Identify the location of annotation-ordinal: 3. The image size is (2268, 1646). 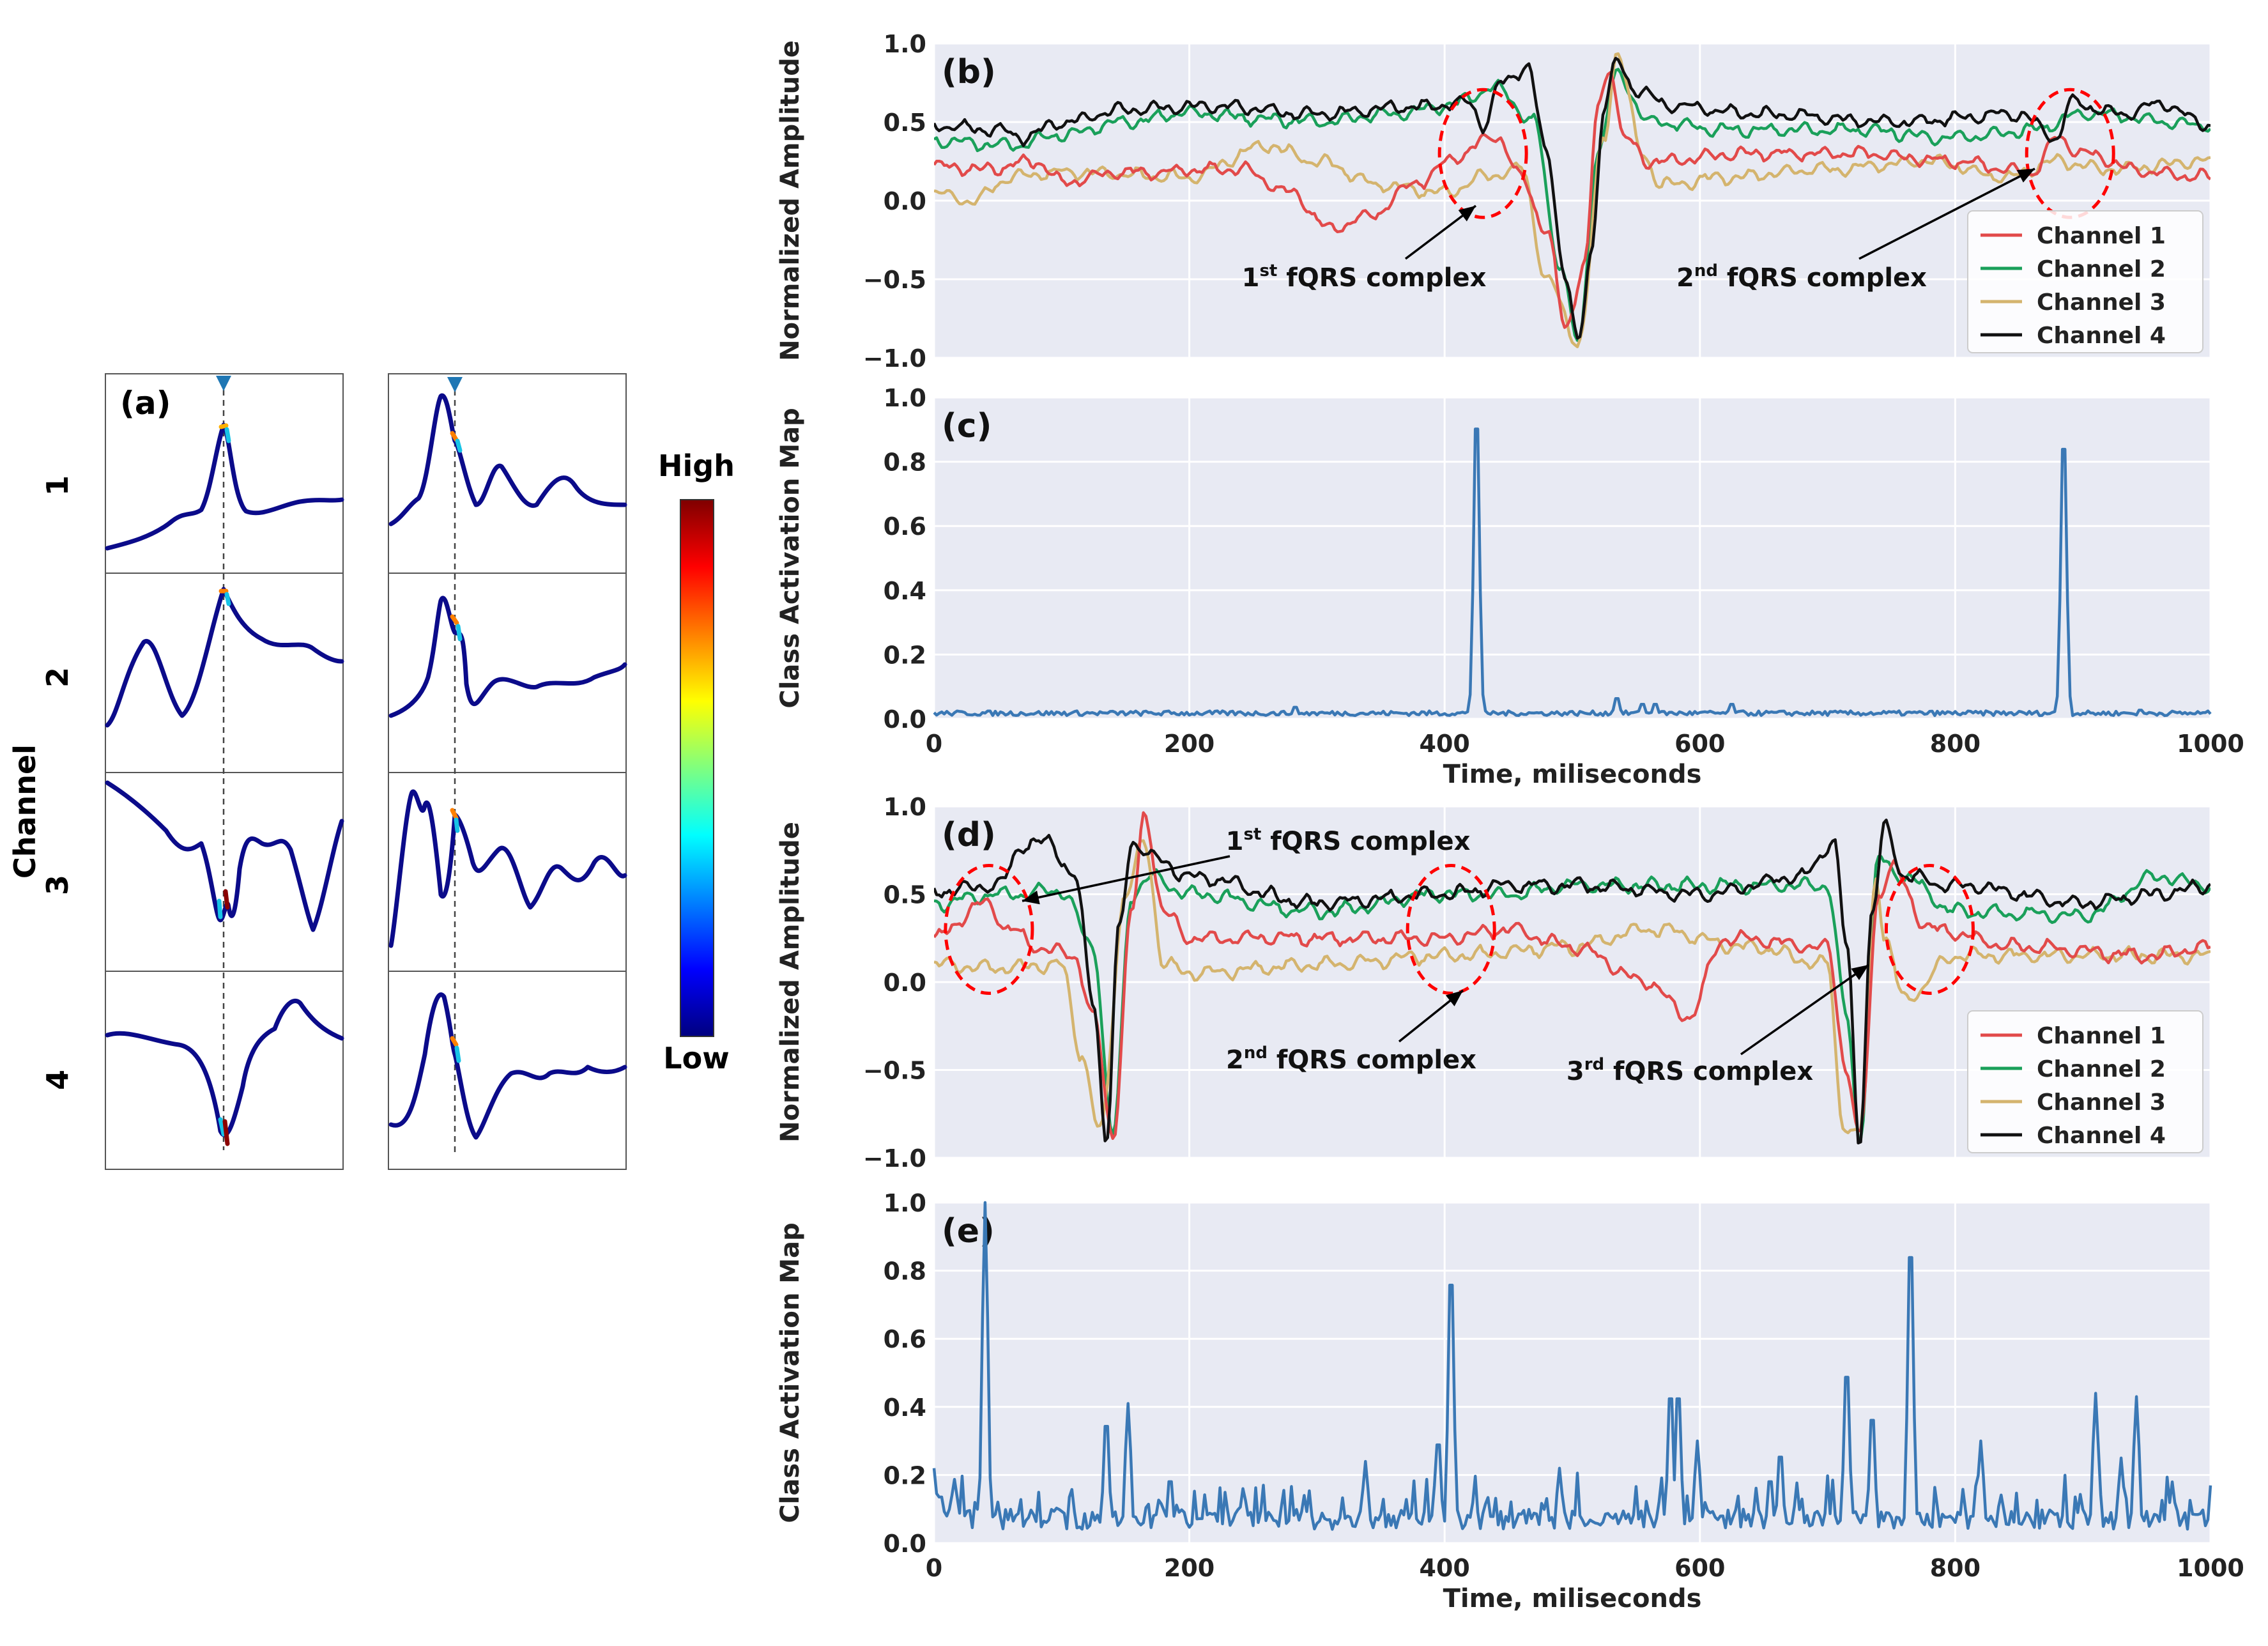
(1575, 1071).